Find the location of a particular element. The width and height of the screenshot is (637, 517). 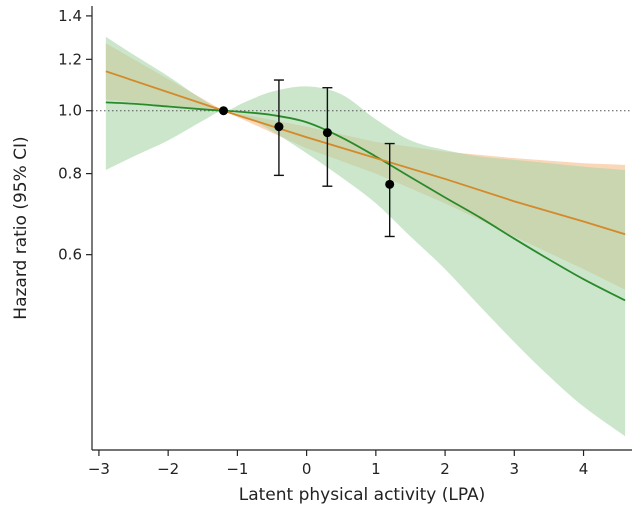

x-tick-label: −1 is located at coordinates (237, 469).